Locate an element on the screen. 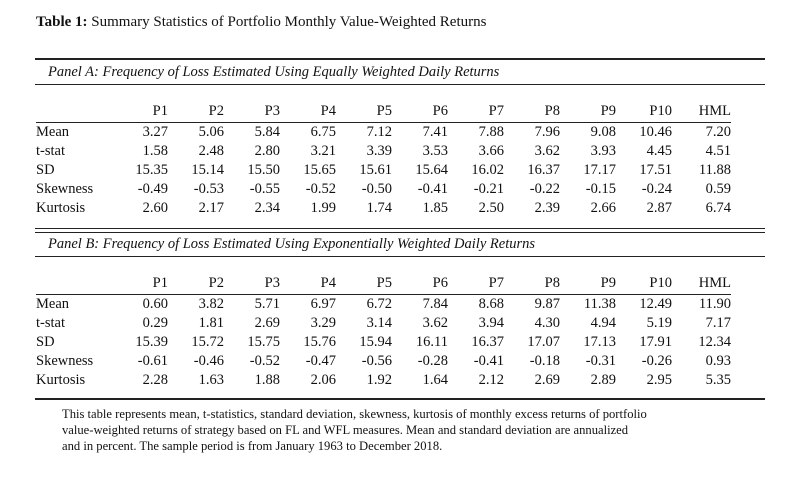  table-cell: 2.48 is located at coordinates (211, 151).